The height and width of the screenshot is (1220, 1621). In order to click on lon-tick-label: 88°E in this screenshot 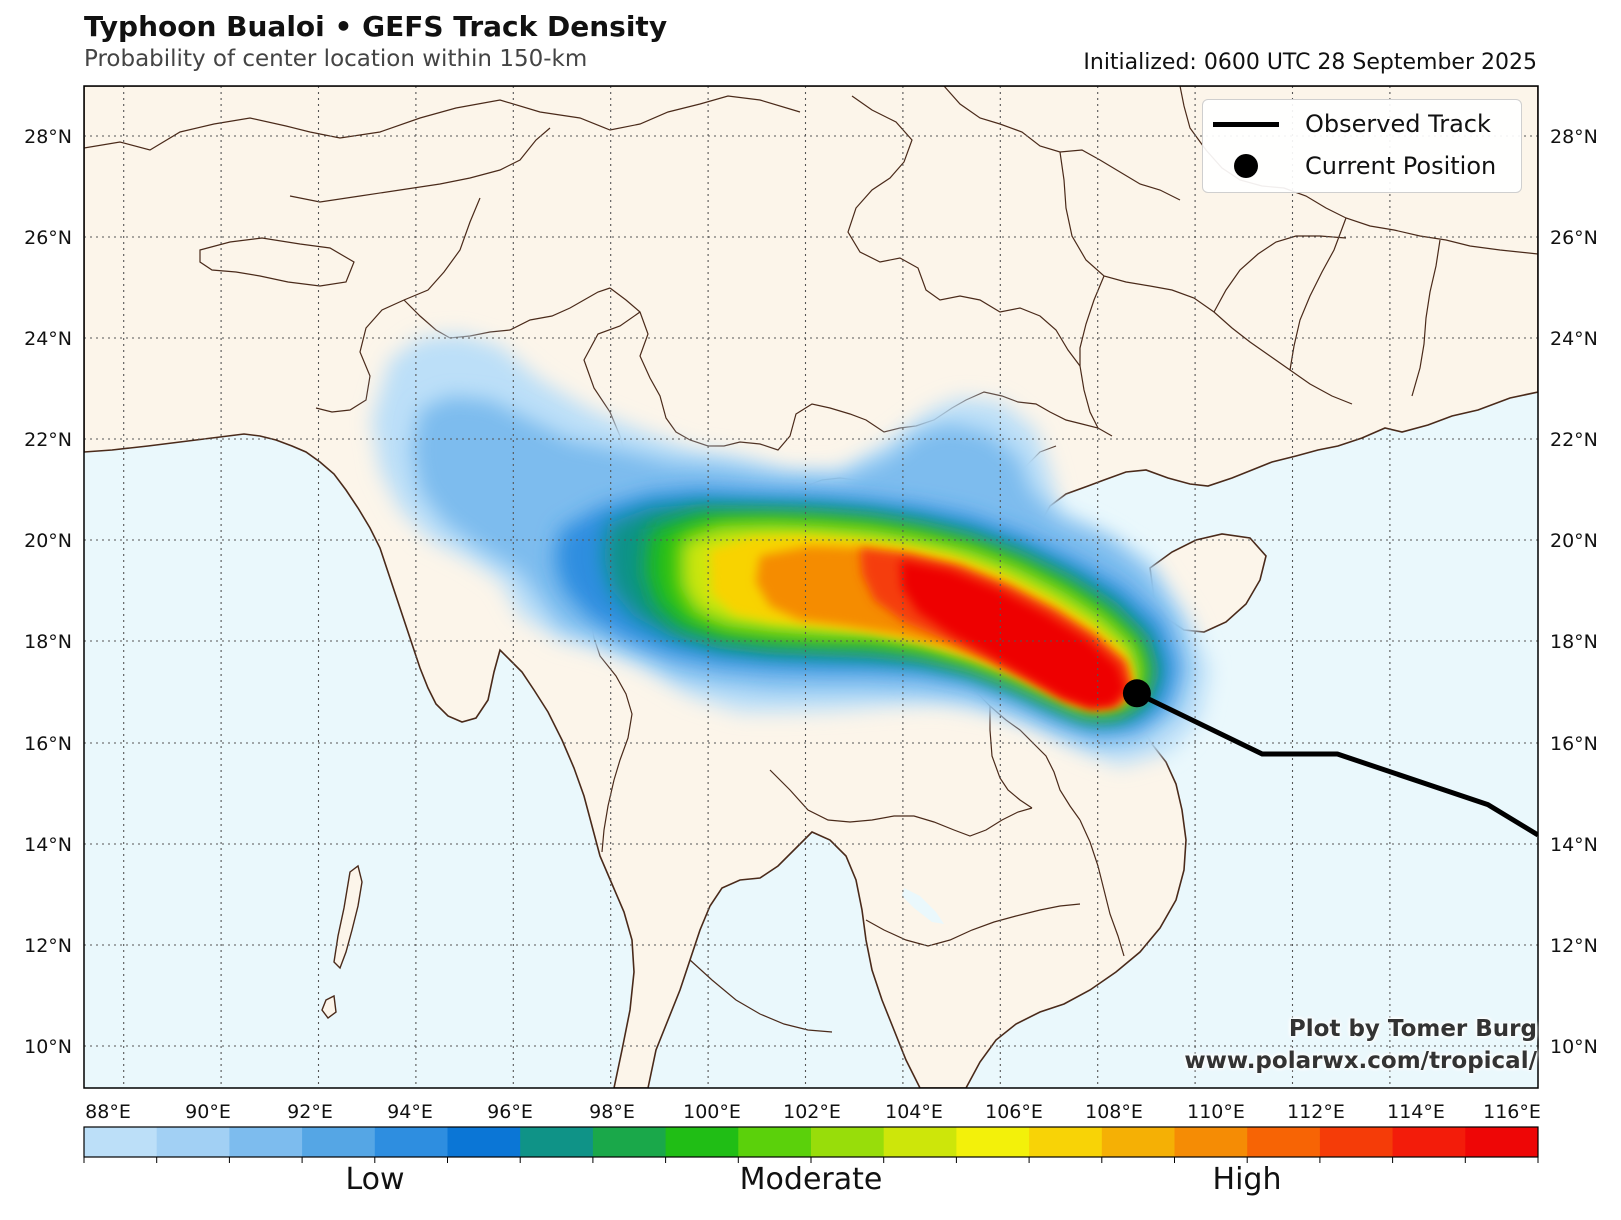, I will do `click(108, 1112)`.